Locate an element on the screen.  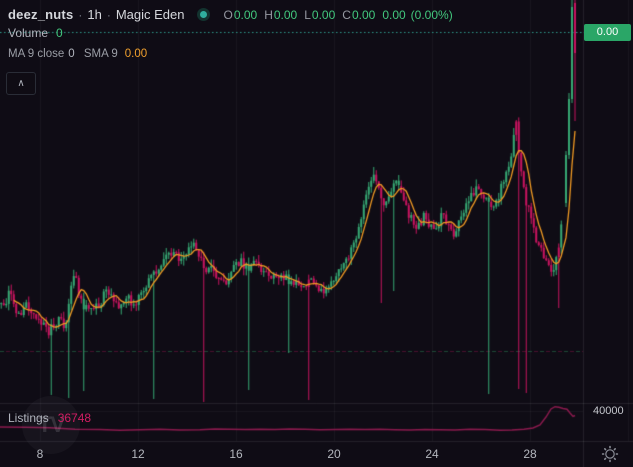
high-label: H is located at coordinates (268, 14).